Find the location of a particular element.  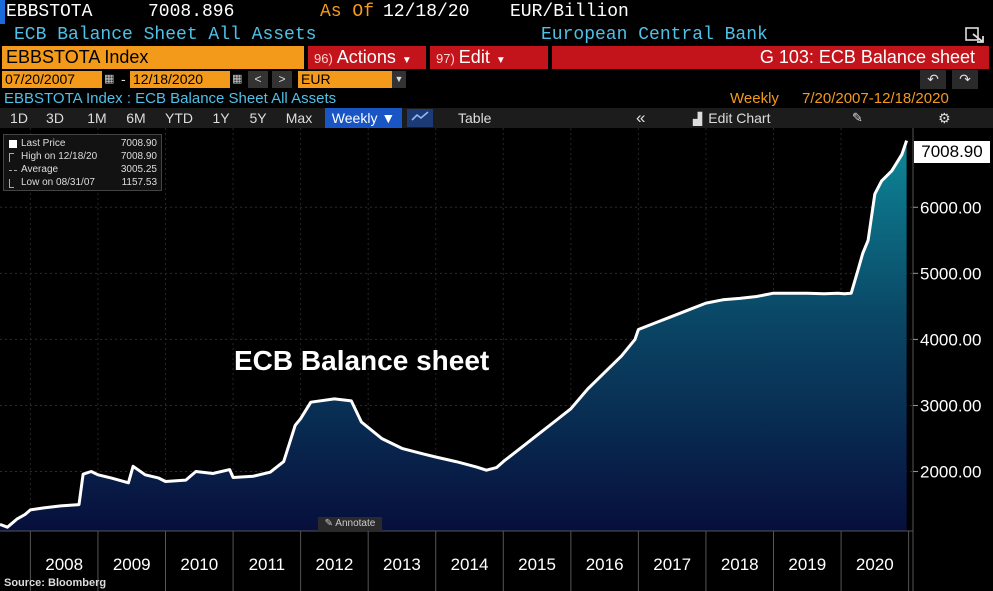

table-button: Table is located at coordinates (475, 118).